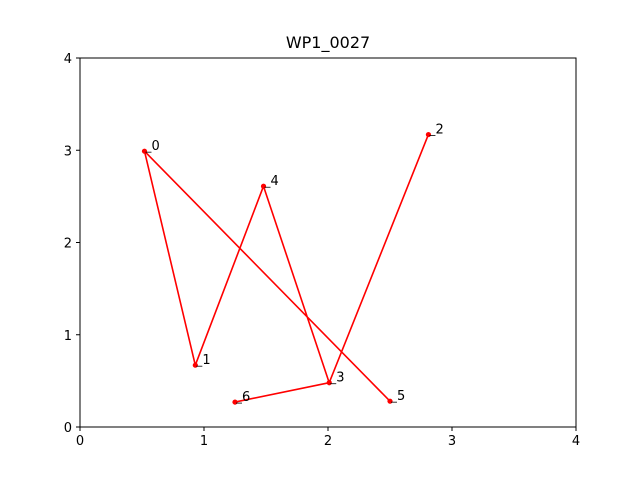 Image resolution: width=640 pixels, height=484 pixels. What do you see at coordinates (68, 151) in the screenshot?
I see `y-tick-label-3: 3` at bounding box center [68, 151].